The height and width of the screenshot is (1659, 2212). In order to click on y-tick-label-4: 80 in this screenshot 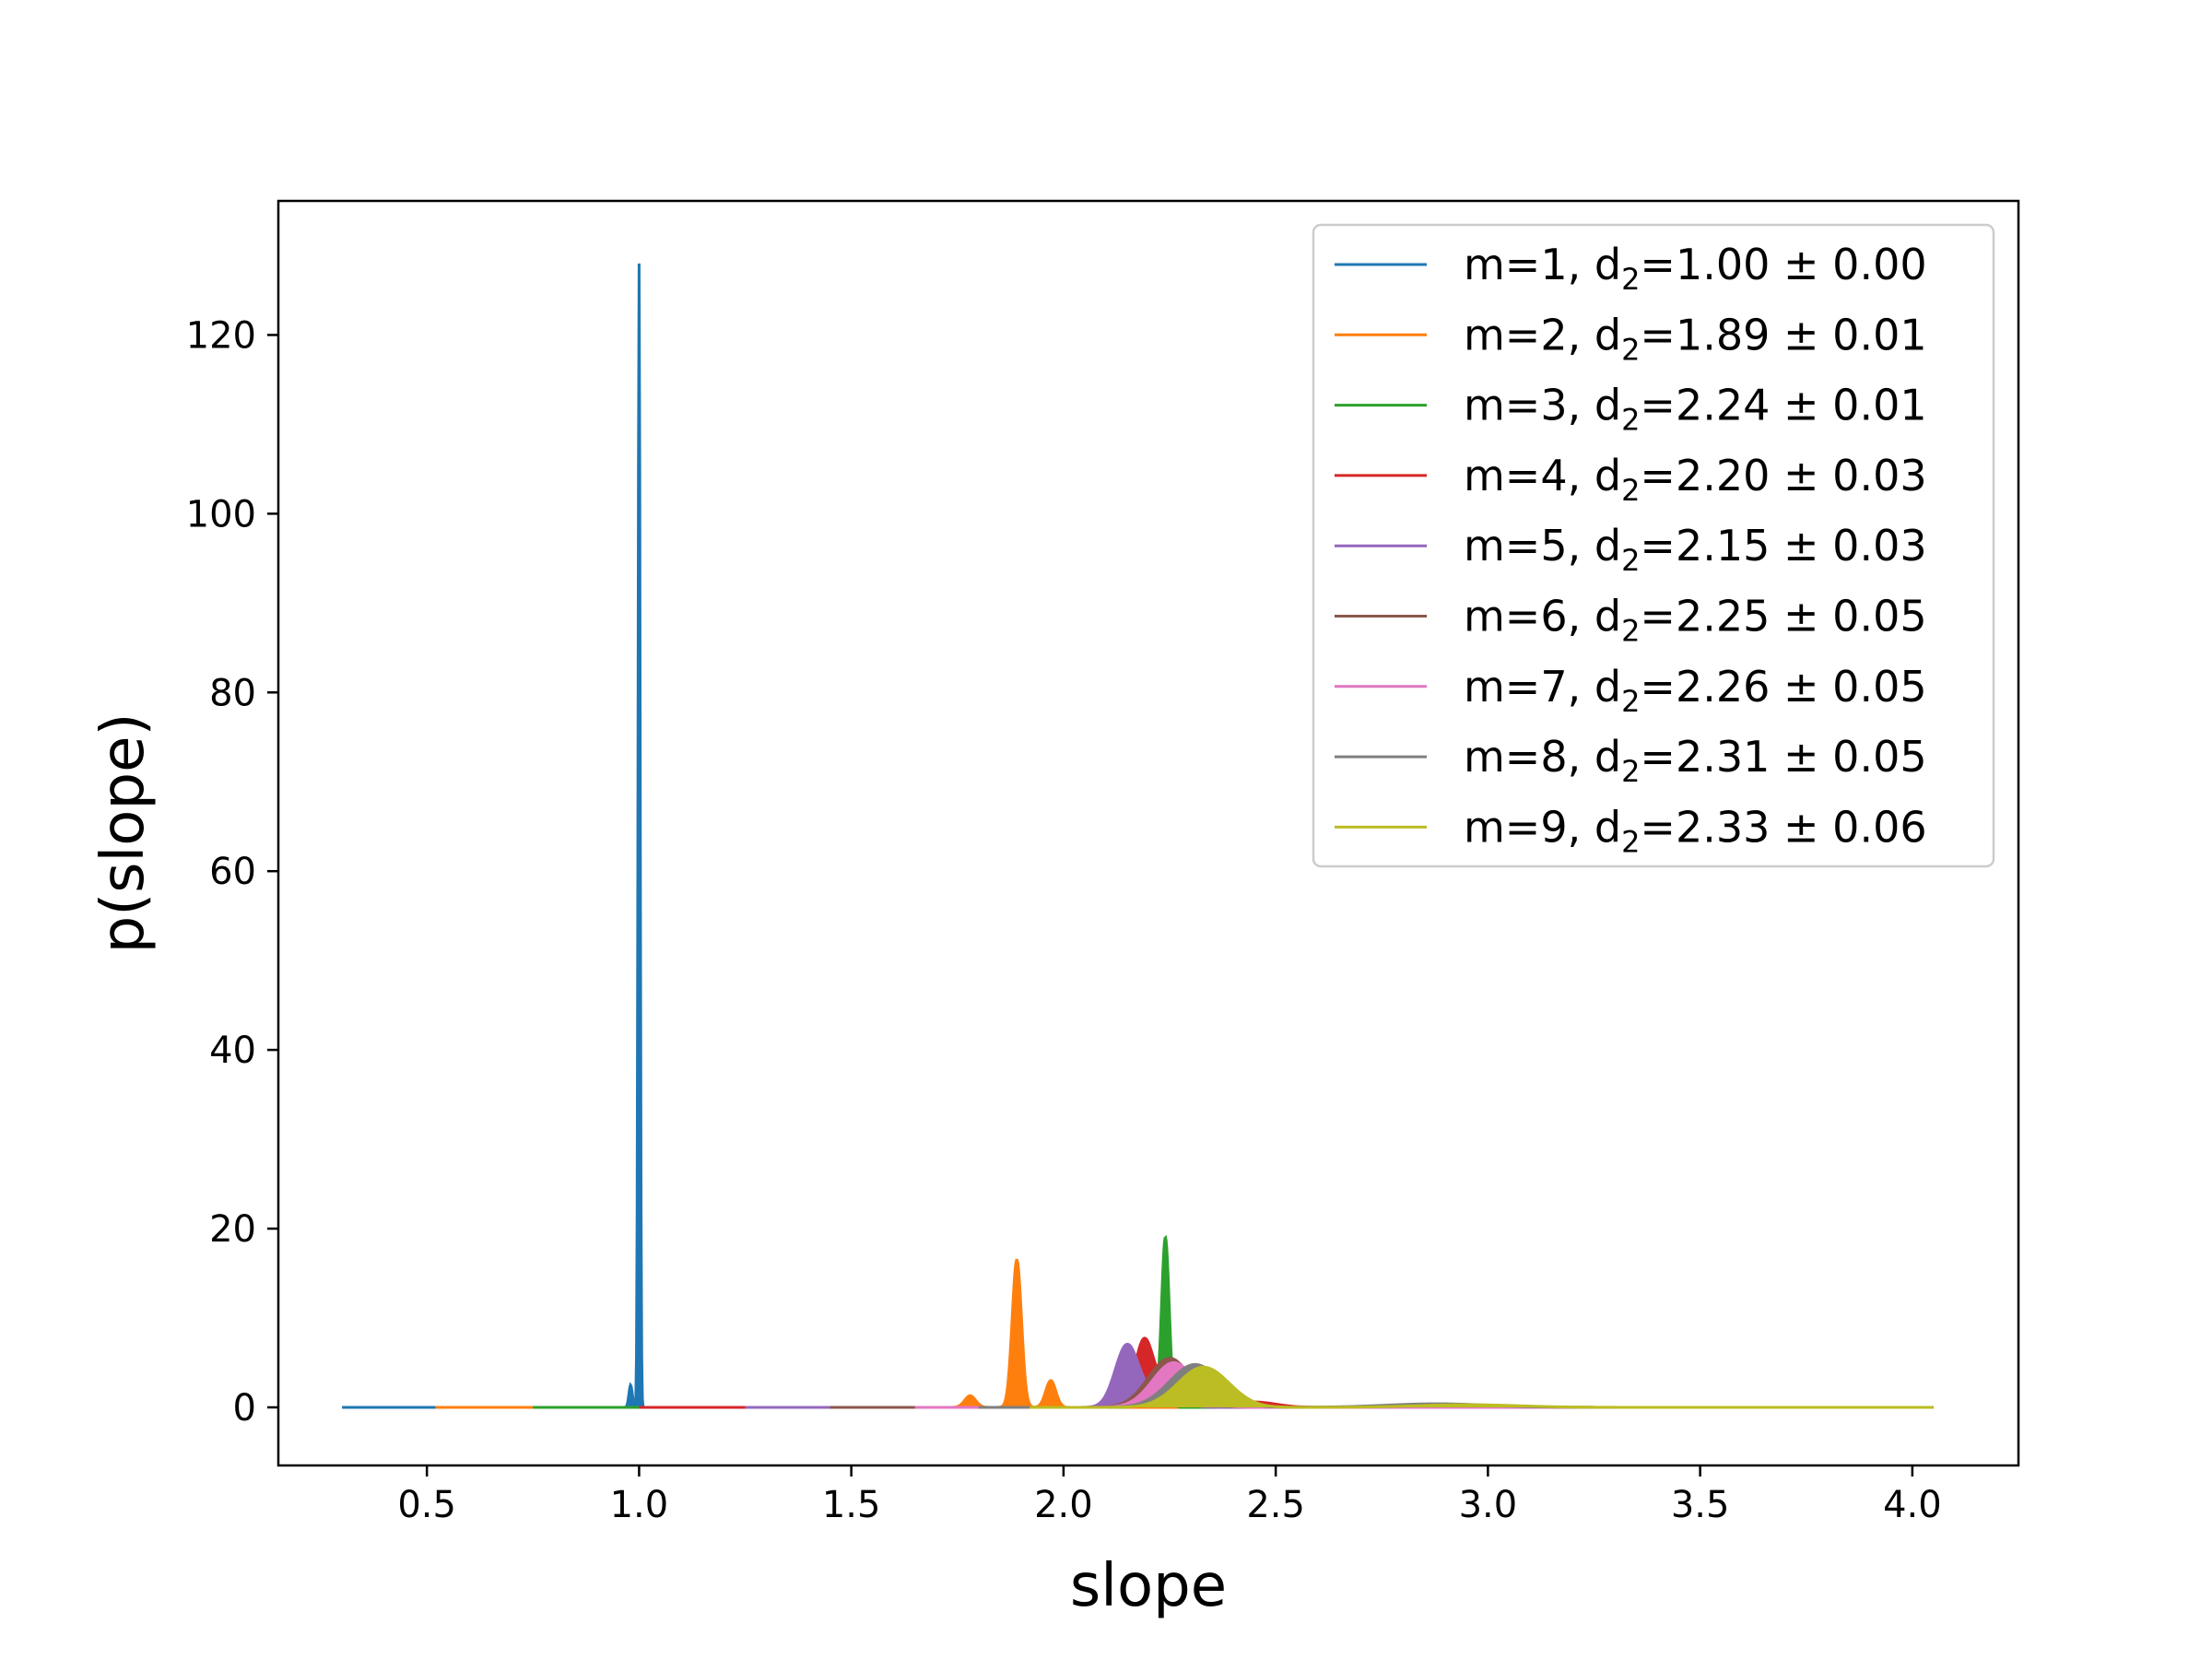, I will do `click(232, 693)`.